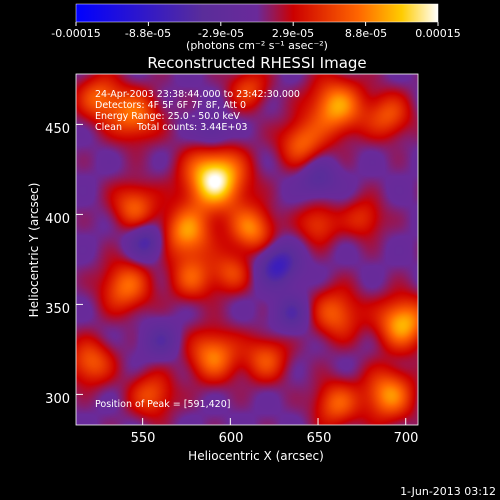 The image size is (500, 500). Describe the element at coordinates (221, 33) in the screenshot. I see `colorbar-tick-label: -2.9e-05` at that location.